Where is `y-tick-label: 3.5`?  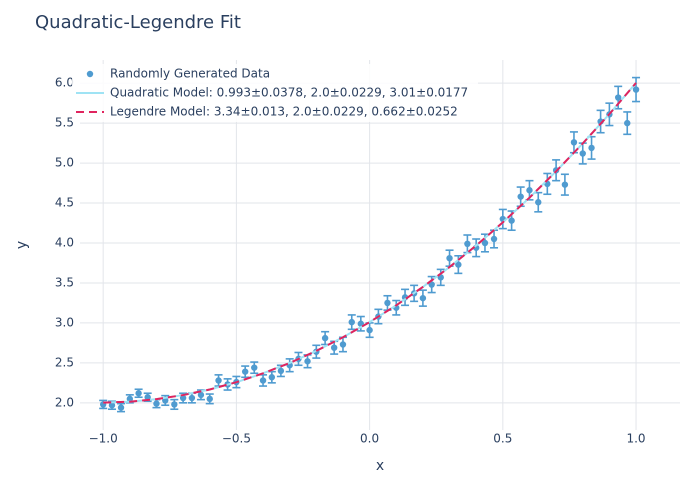
y-tick-label: 3.5 is located at coordinates (64, 282).